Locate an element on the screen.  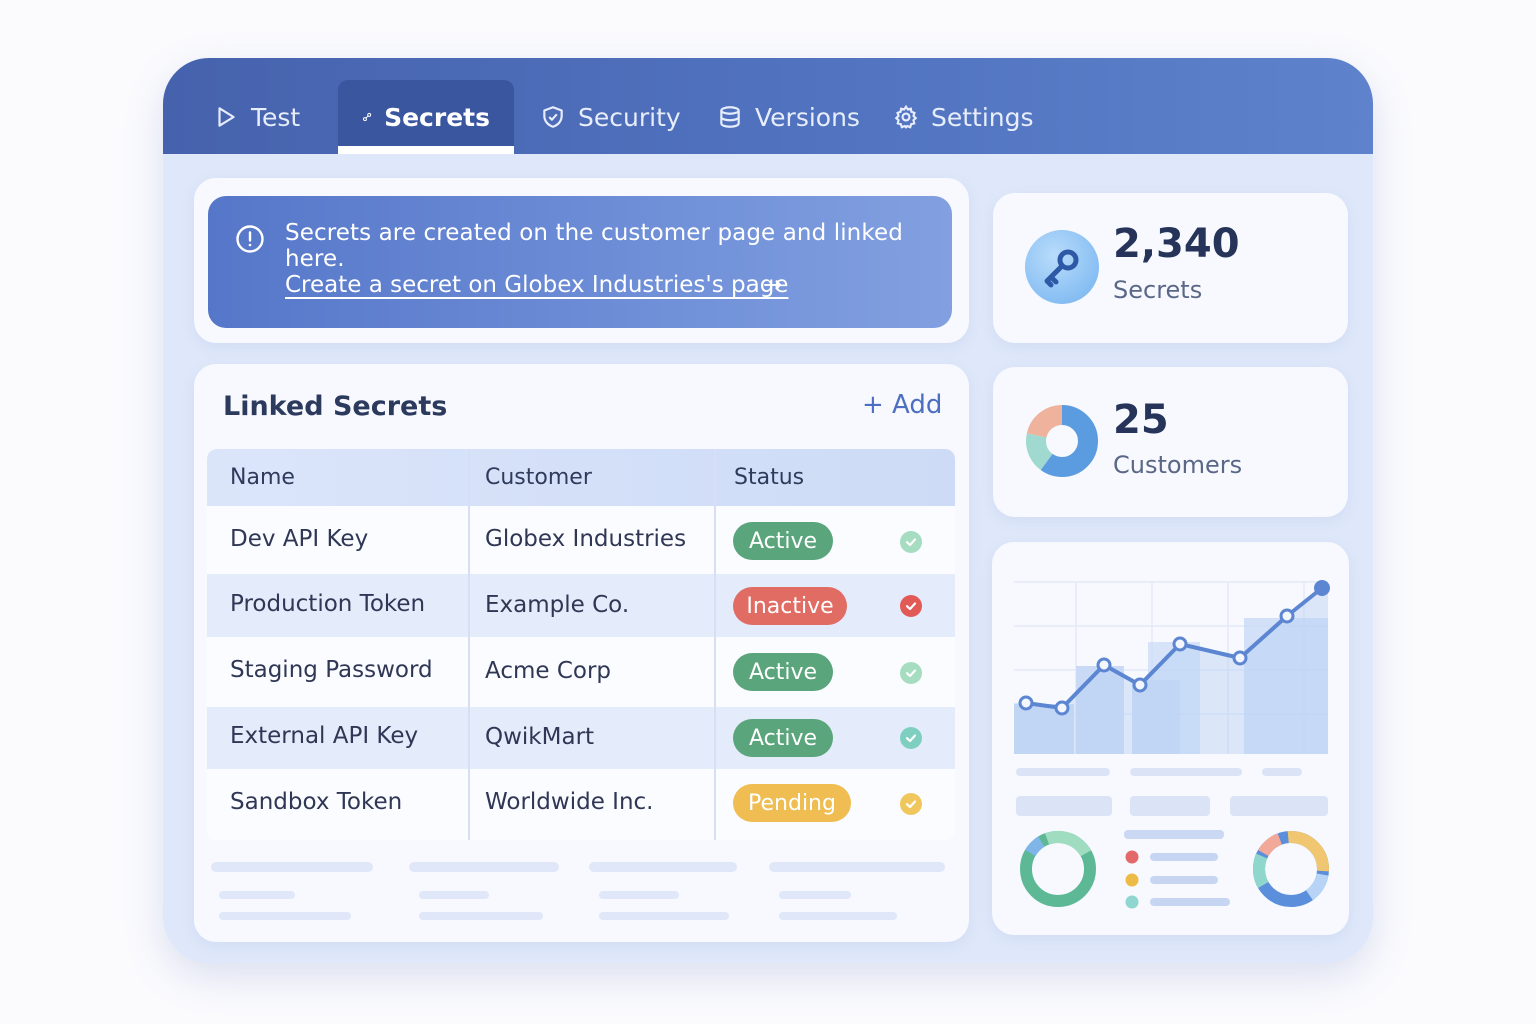
tab-security-label: Security is located at coordinates (629, 117).